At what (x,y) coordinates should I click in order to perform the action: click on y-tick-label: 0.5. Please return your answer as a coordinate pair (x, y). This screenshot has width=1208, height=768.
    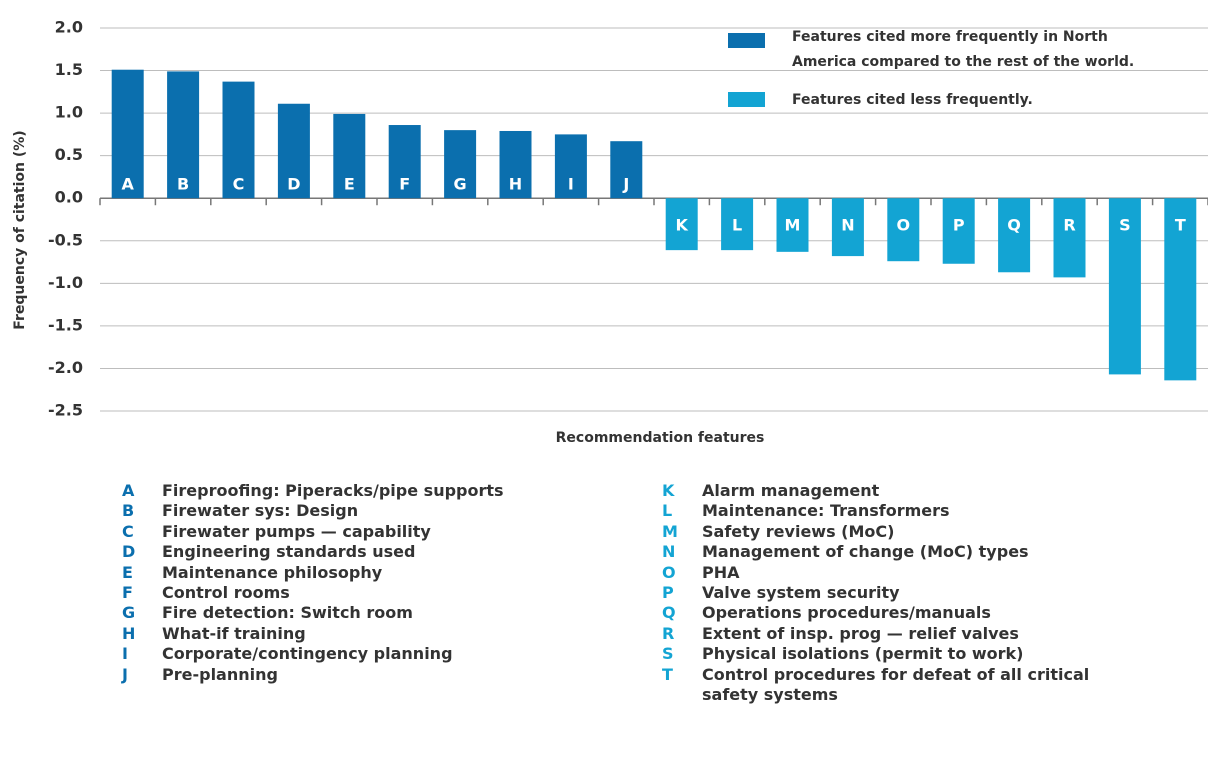
    Looking at the image, I should click on (69, 154).